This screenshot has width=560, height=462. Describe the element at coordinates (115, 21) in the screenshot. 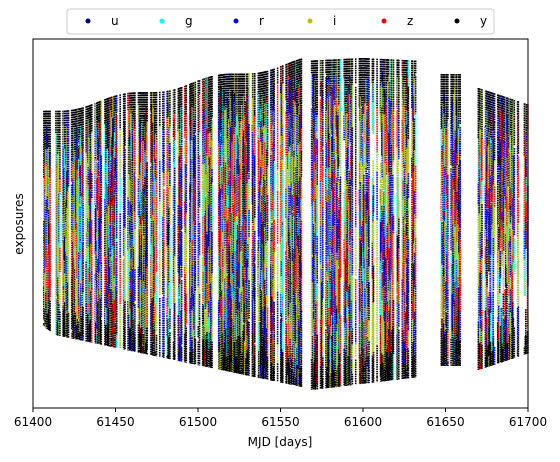

I see `legend-label-u: u` at that location.